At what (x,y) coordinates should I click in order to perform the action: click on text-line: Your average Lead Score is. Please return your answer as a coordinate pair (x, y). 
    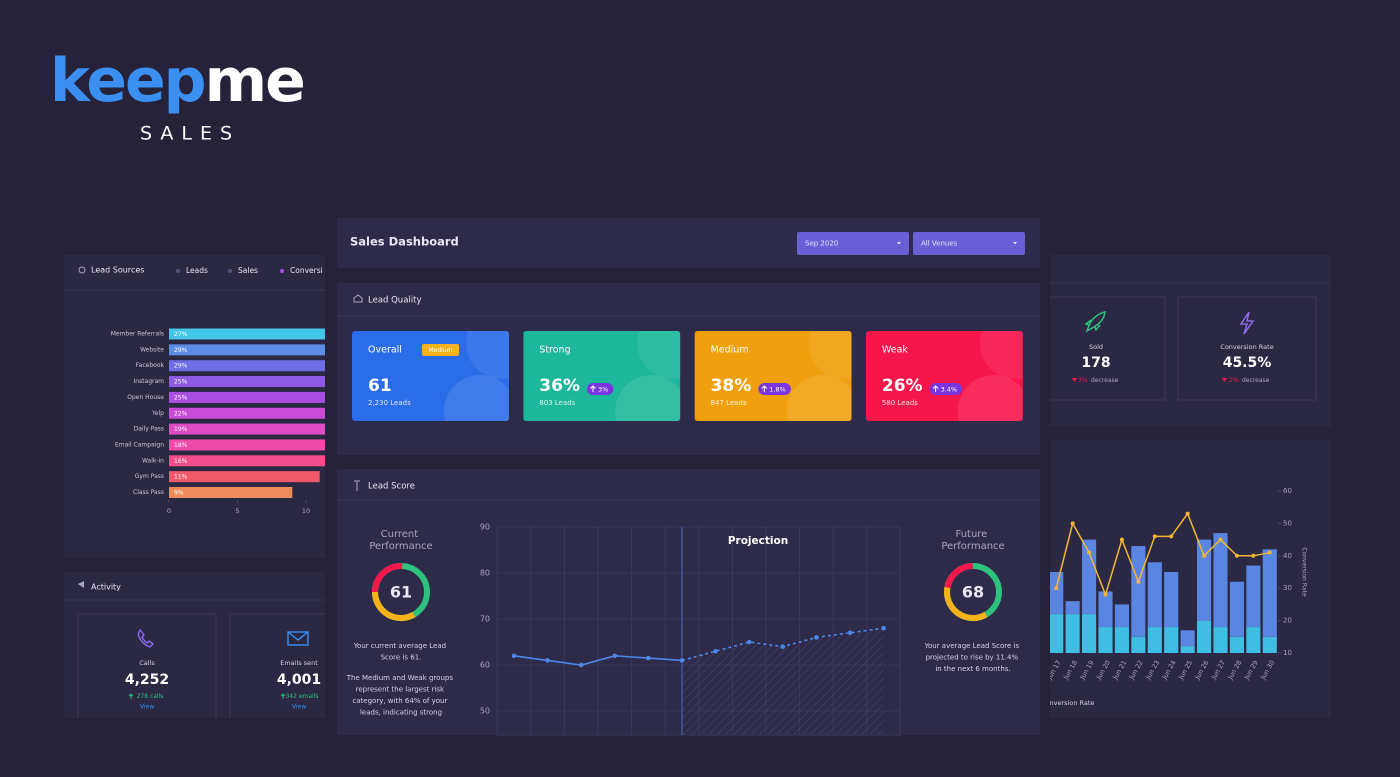
    Looking at the image, I should click on (973, 646).